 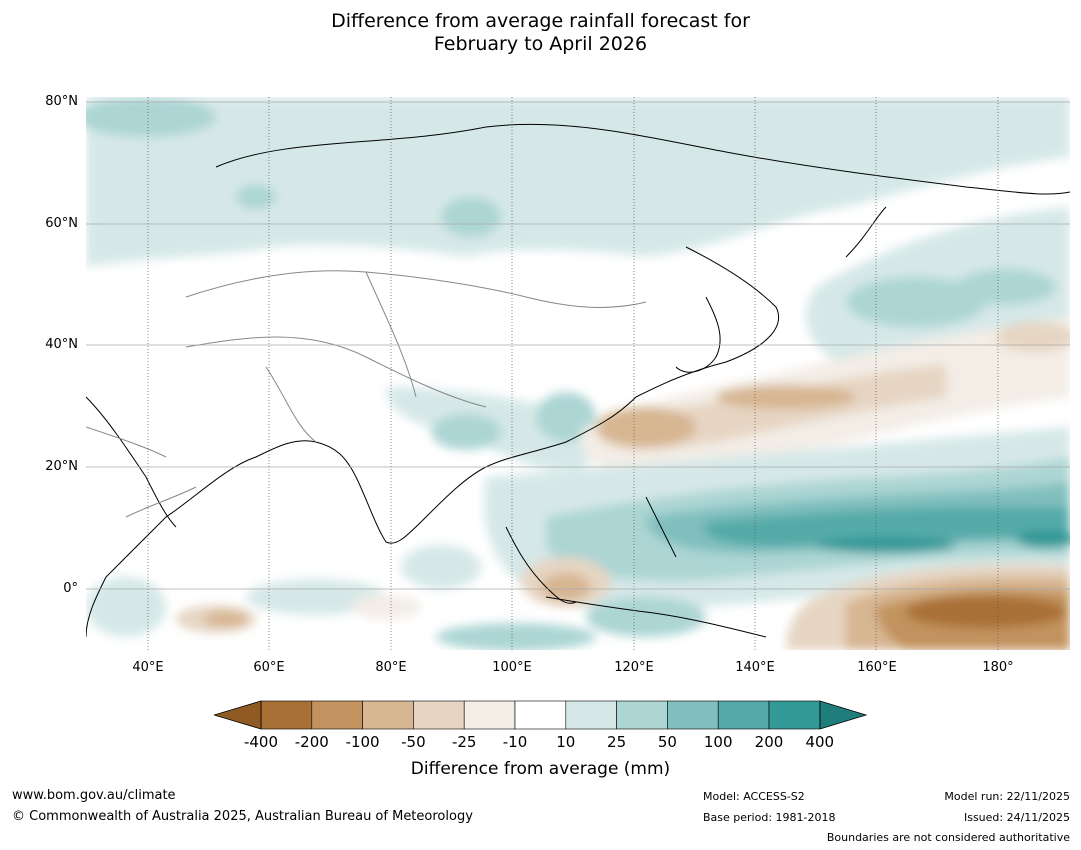 I want to click on colorbar-tick-label: -400, so click(x=261, y=742).